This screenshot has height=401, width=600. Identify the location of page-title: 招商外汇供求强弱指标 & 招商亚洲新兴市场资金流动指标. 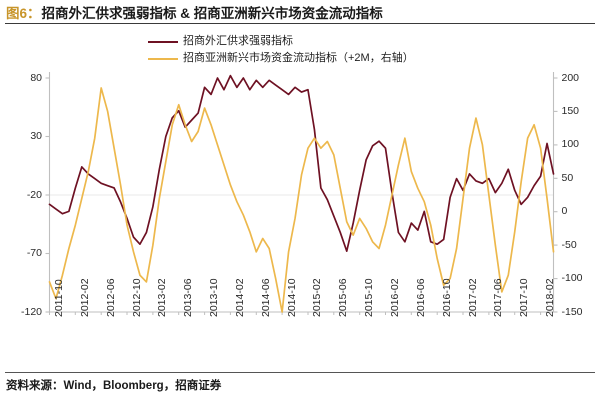
(212, 13).